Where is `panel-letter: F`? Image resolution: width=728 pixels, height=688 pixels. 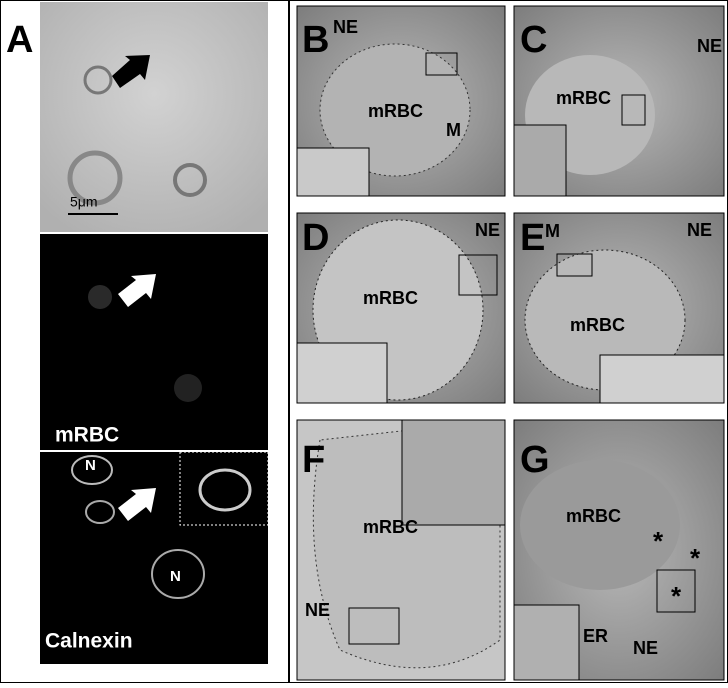 panel-letter: F is located at coordinates (313, 460).